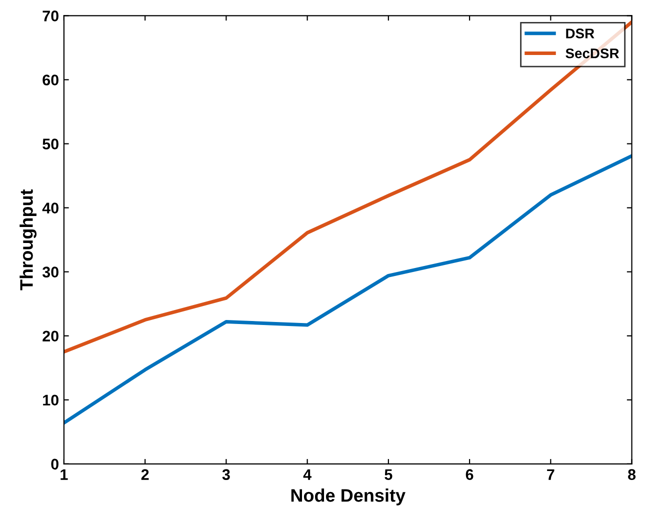  What do you see at coordinates (54, 464) in the screenshot?
I see `y-tick-label: 0` at bounding box center [54, 464].